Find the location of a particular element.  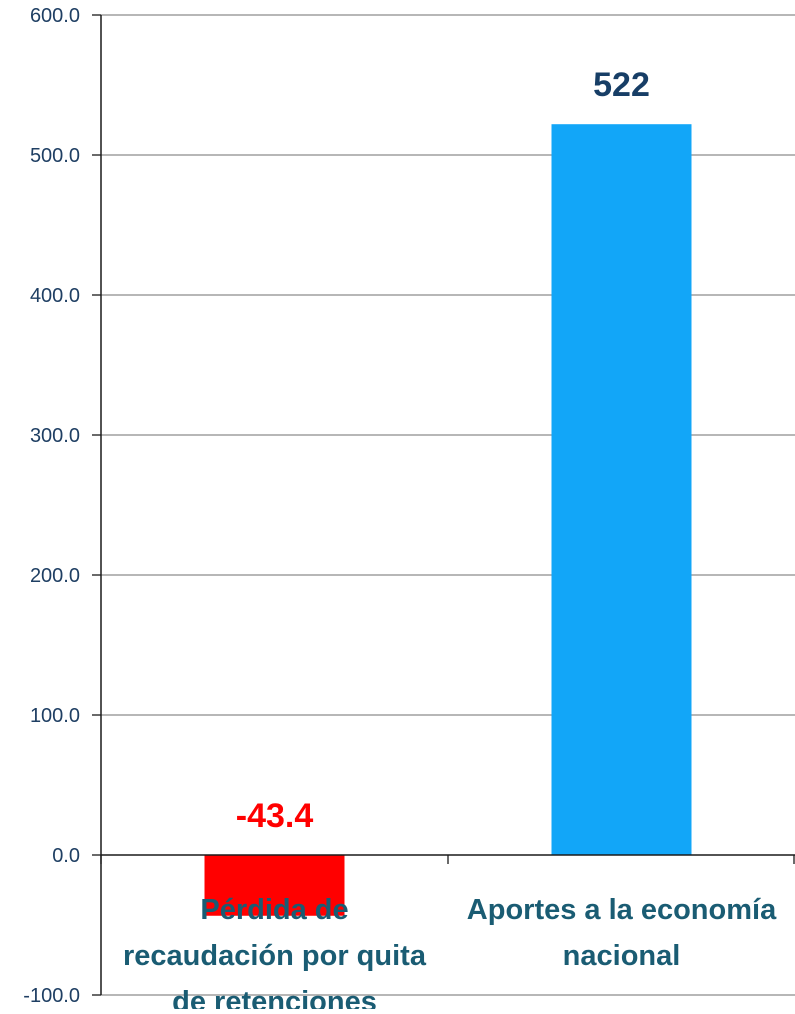

y-tick-label: 200.0 is located at coordinates (55, 576).